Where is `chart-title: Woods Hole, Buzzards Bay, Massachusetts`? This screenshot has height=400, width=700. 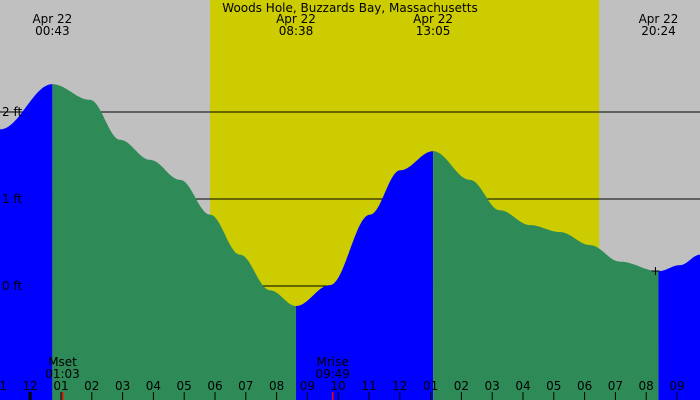
chart-title: Woods Hole, Buzzards Bay, Massachusetts is located at coordinates (349, 8).